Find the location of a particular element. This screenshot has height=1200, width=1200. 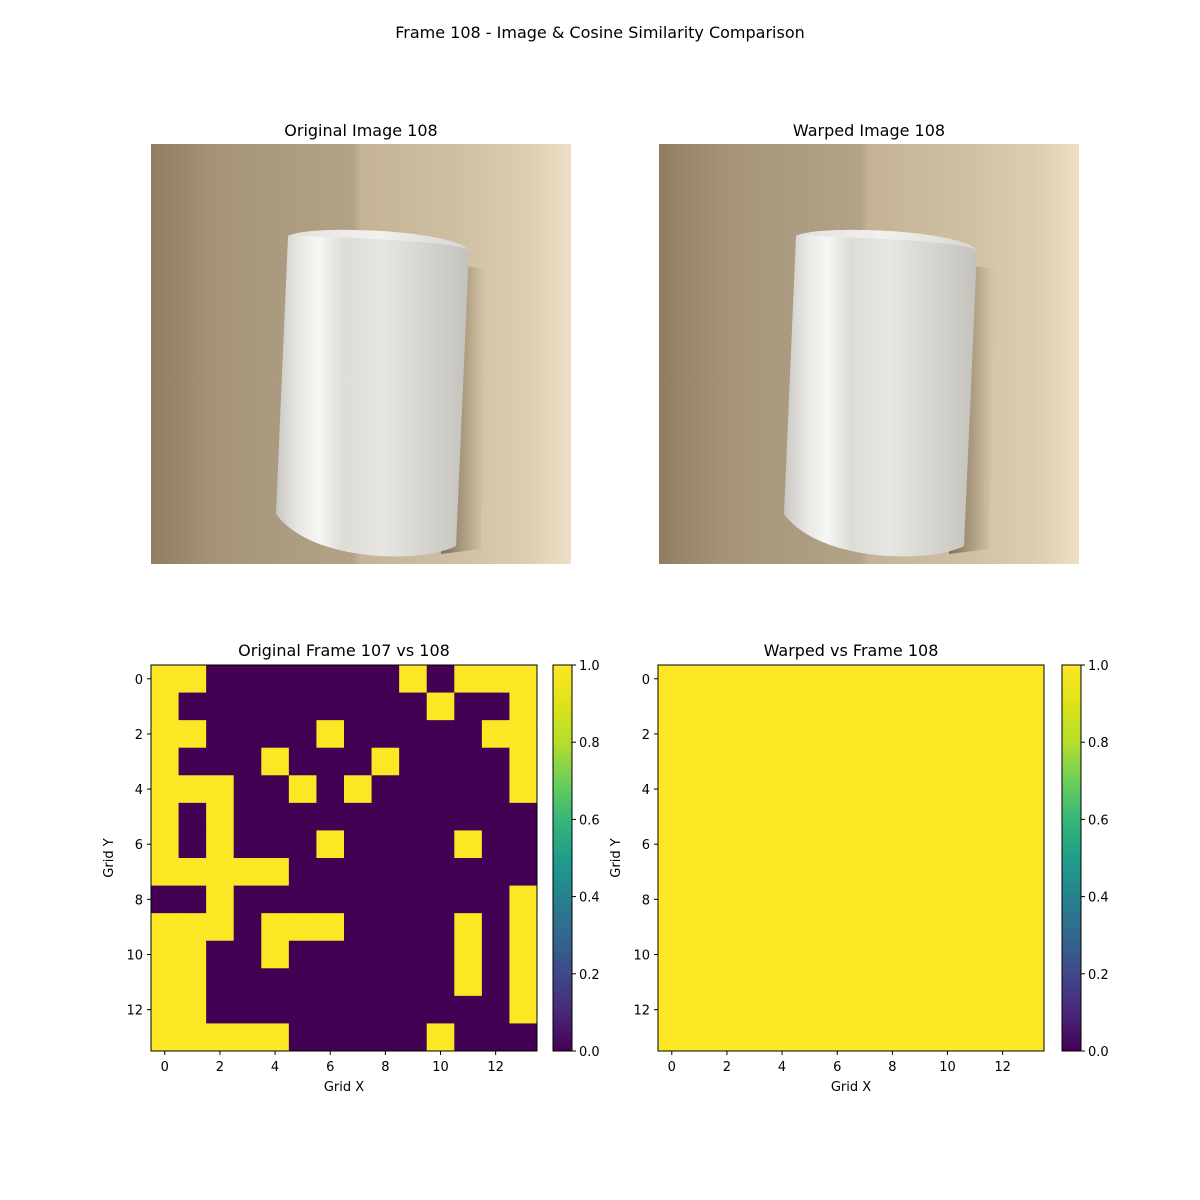

y-tick-label: 0 is located at coordinates (139, 680).